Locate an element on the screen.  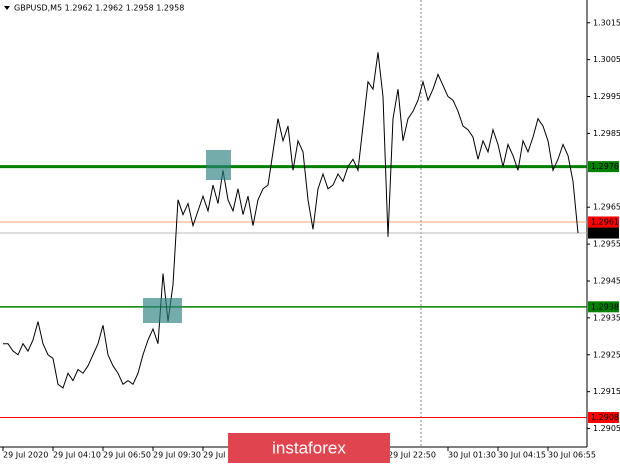
y-tick-label: 1.2905 is located at coordinates (606, 428).